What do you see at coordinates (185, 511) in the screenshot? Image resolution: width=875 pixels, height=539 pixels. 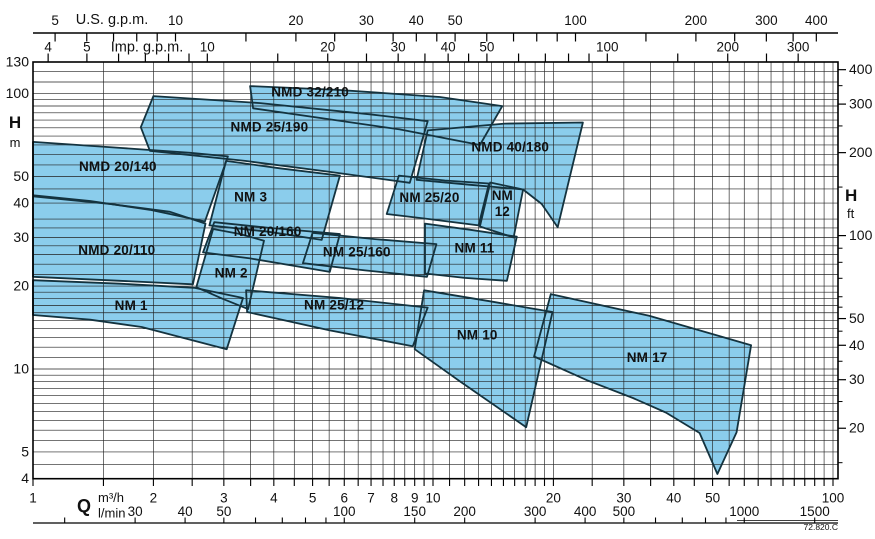 I see `lmin-tick-label: 40` at bounding box center [185, 511].